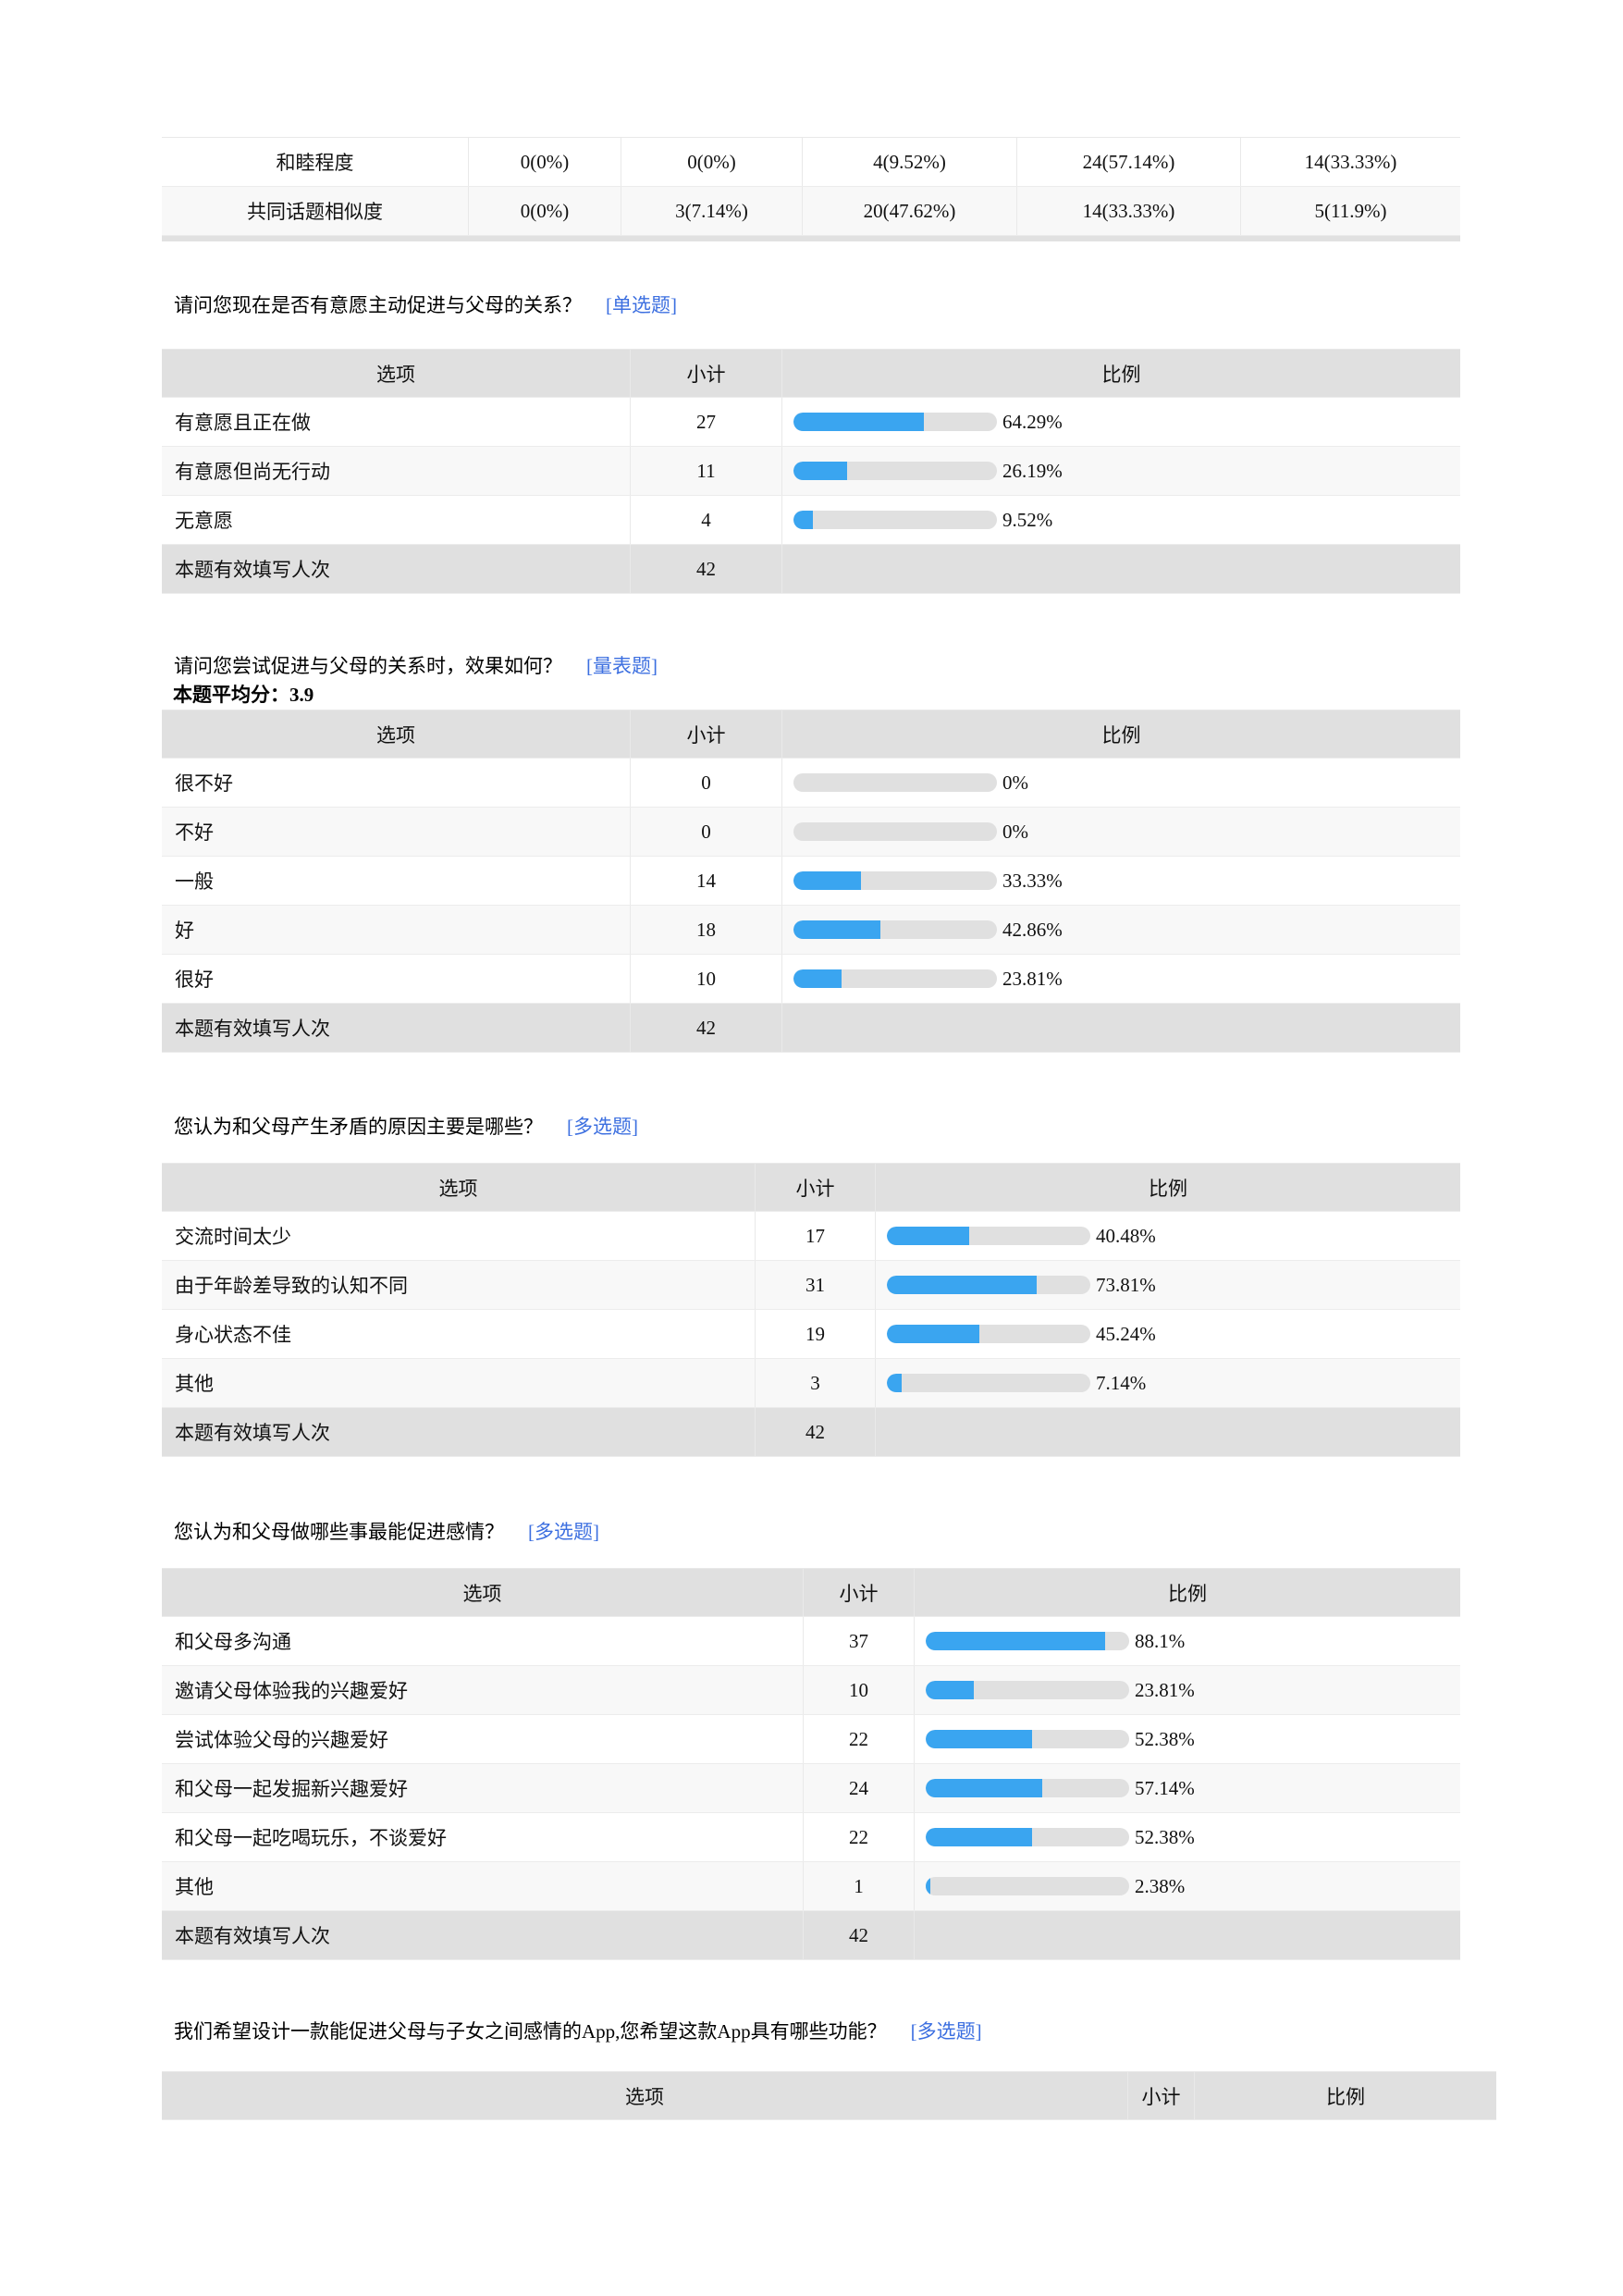 This screenshot has height=2296, width=1623. What do you see at coordinates (815, 1284) in the screenshot?
I see `count-cell-text: 31` at bounding box center [815, 1284].